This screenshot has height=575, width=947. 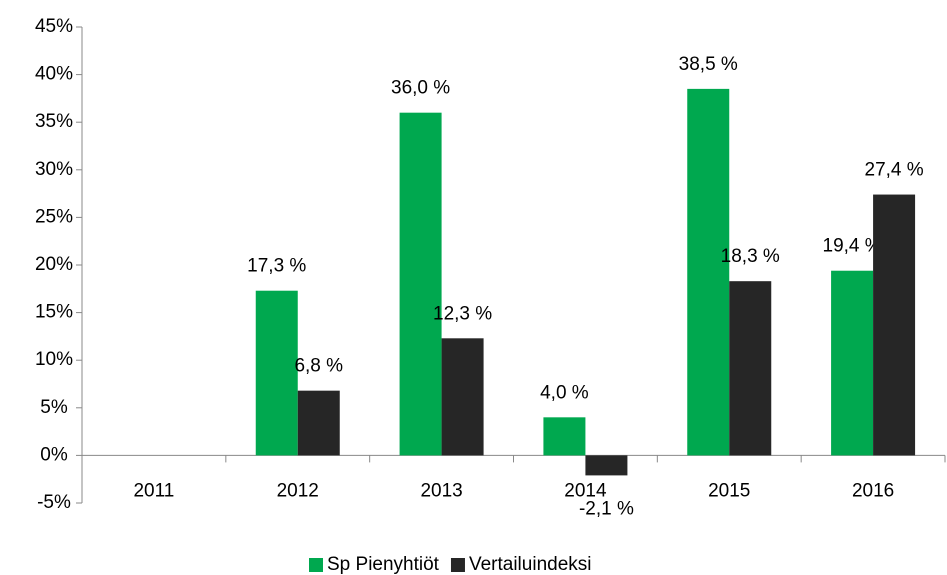 I want to click on value-label: 17,3 %, so click(x=276, y=266).